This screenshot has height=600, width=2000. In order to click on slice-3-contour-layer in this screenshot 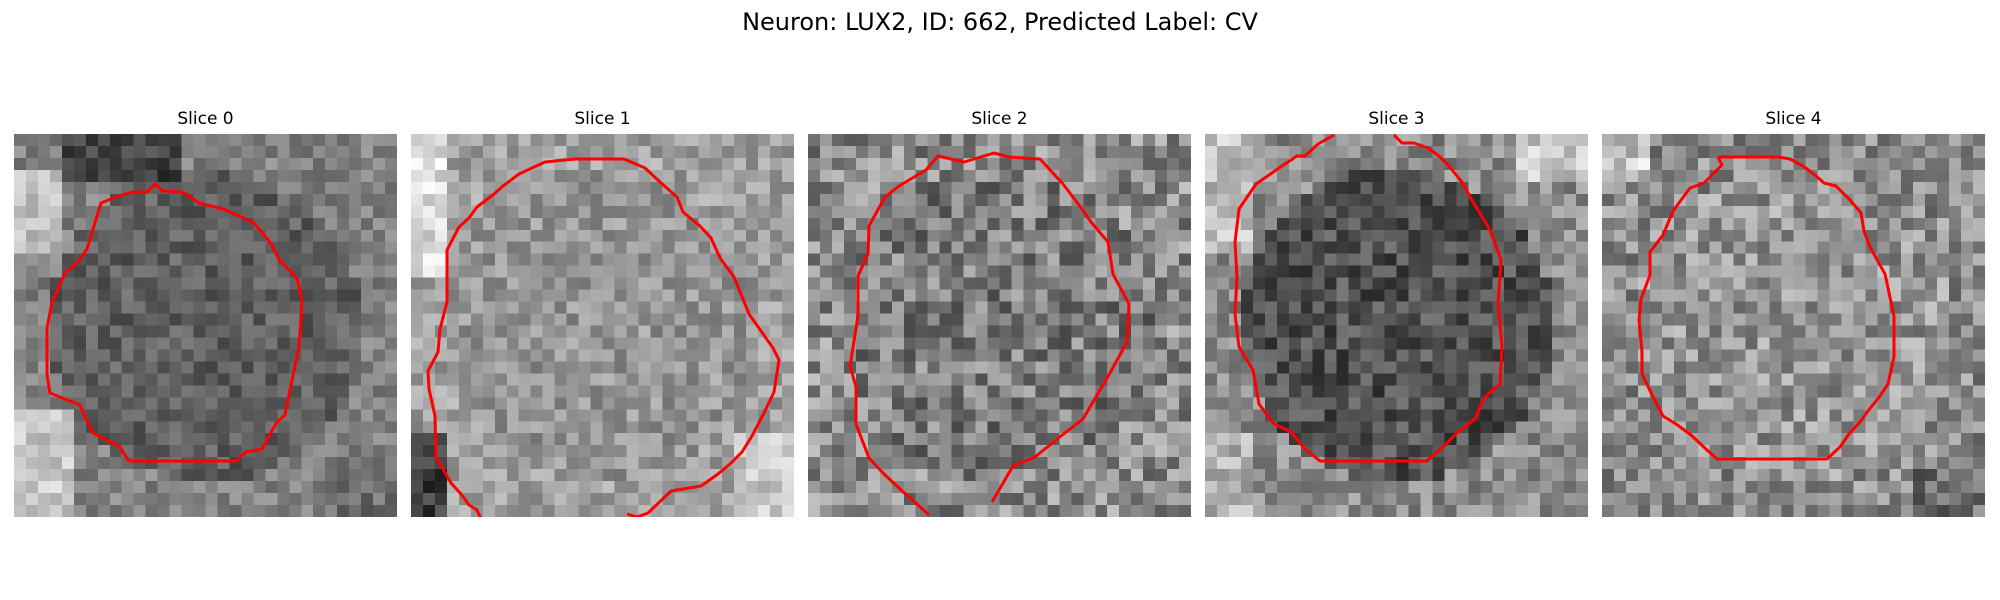, I will do `click(1368, 298)`.